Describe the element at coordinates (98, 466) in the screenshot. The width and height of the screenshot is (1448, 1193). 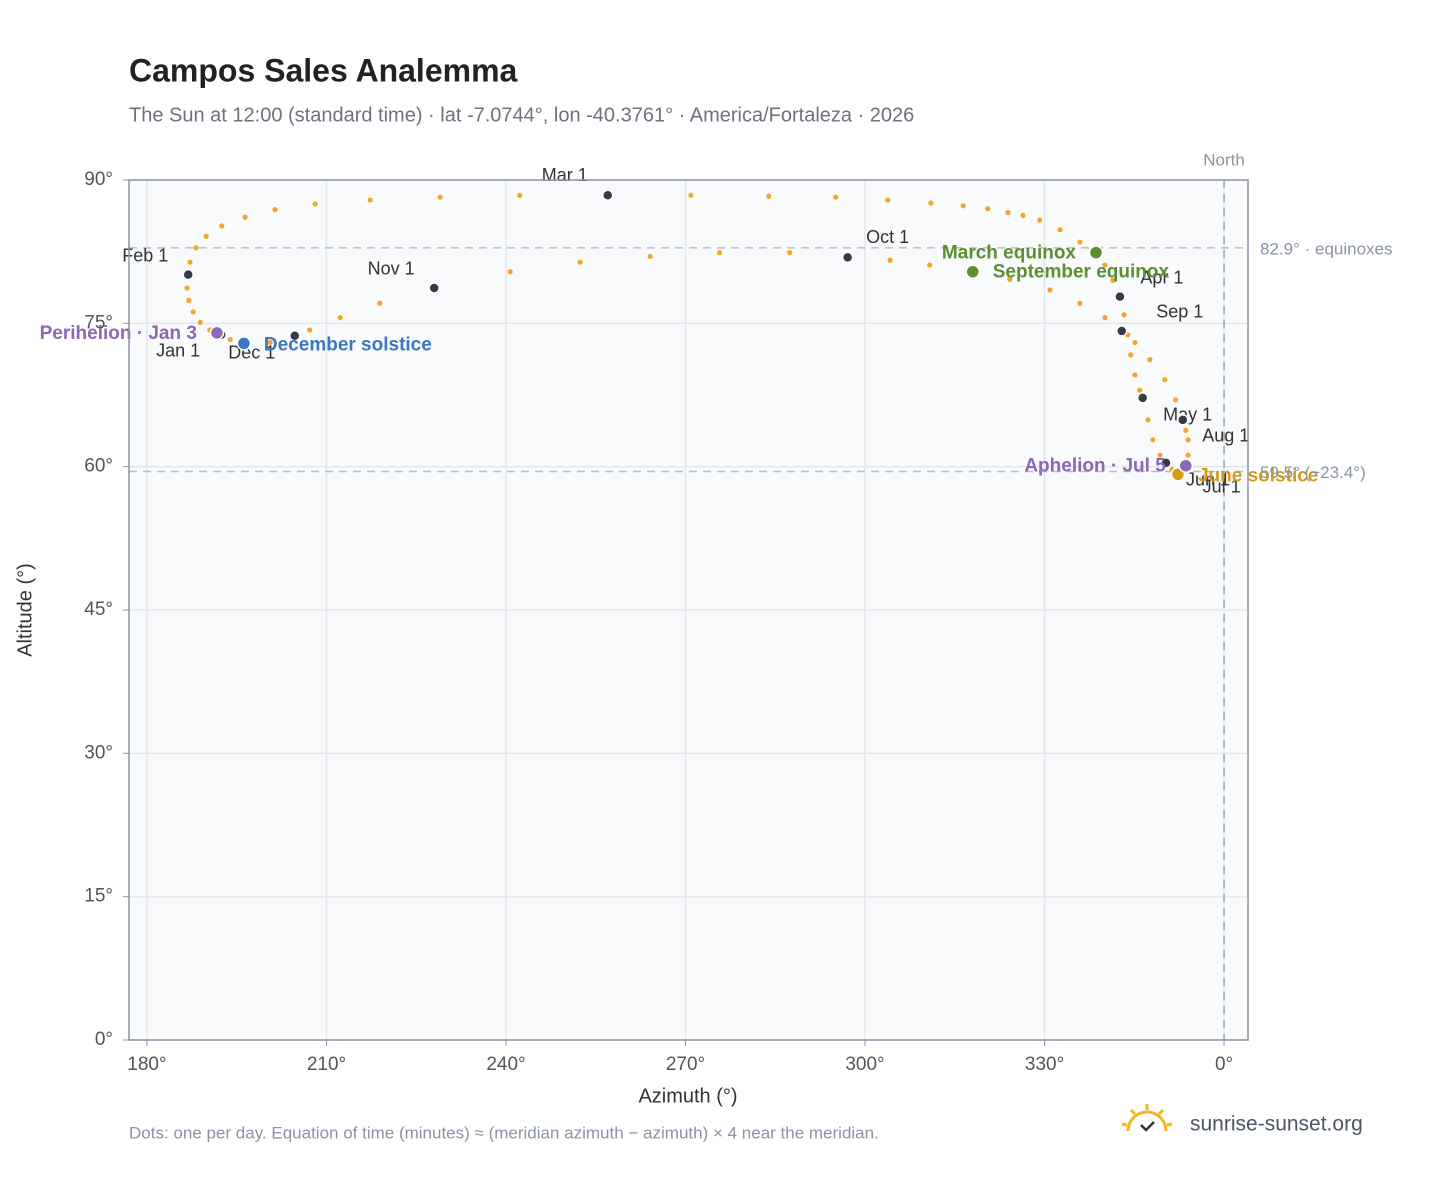
I see `y-tick-label: 60°` at that location.